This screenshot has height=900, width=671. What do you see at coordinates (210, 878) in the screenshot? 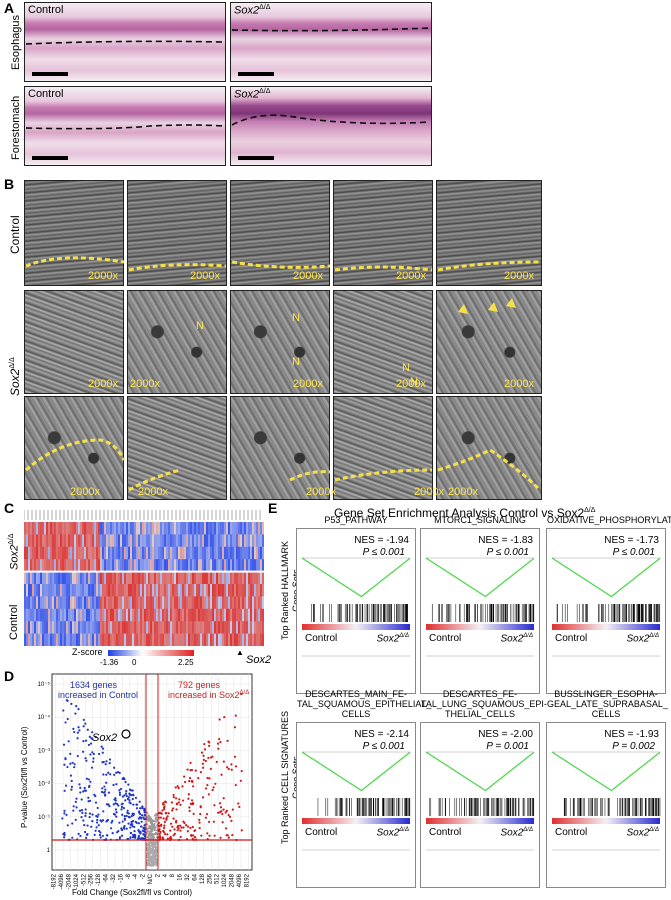
I see `svg-text: 256` at bounding box center [210, 878].